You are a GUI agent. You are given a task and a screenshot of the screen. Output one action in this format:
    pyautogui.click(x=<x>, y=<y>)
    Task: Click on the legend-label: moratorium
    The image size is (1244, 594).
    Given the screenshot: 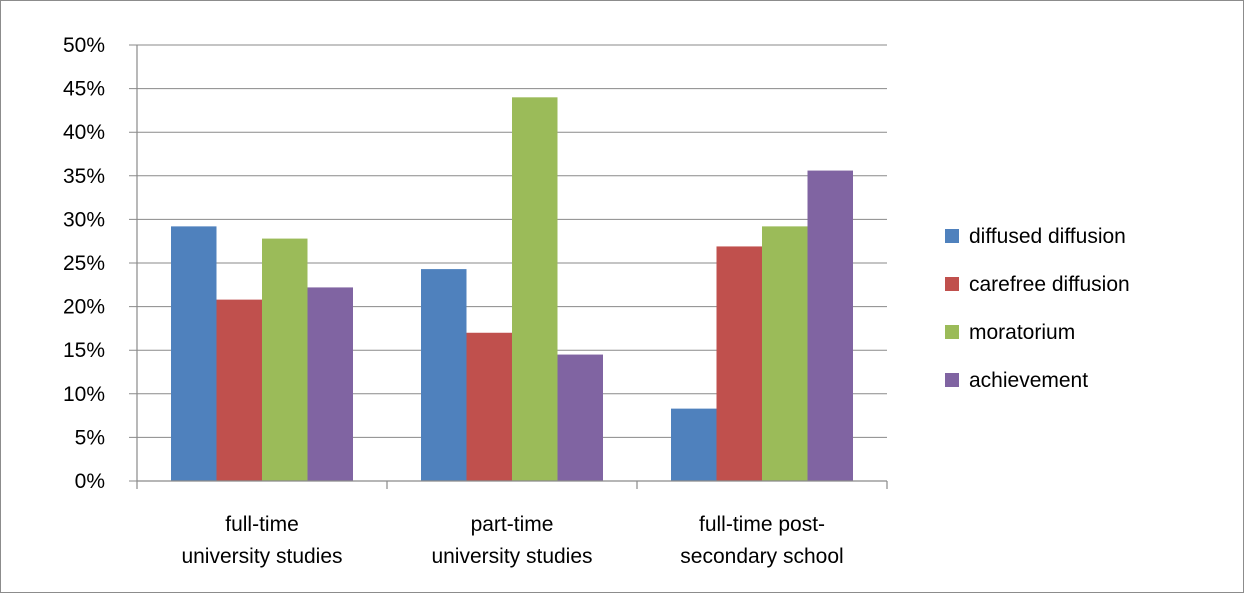 What is the action you would take?
    pyautogui.click(x=1022, y=332)
    